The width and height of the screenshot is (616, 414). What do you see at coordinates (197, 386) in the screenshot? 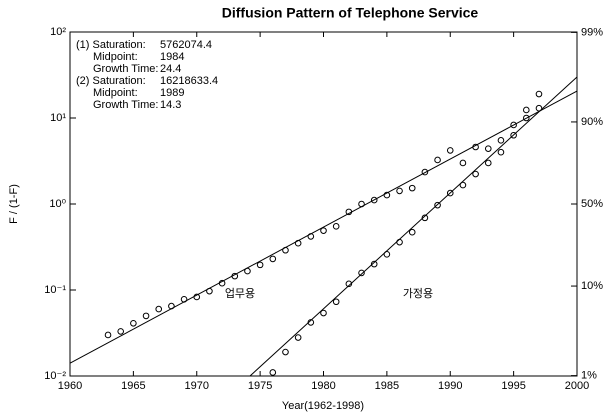
I see `x-tick-label: 1970` at bounding box center [197, 386].